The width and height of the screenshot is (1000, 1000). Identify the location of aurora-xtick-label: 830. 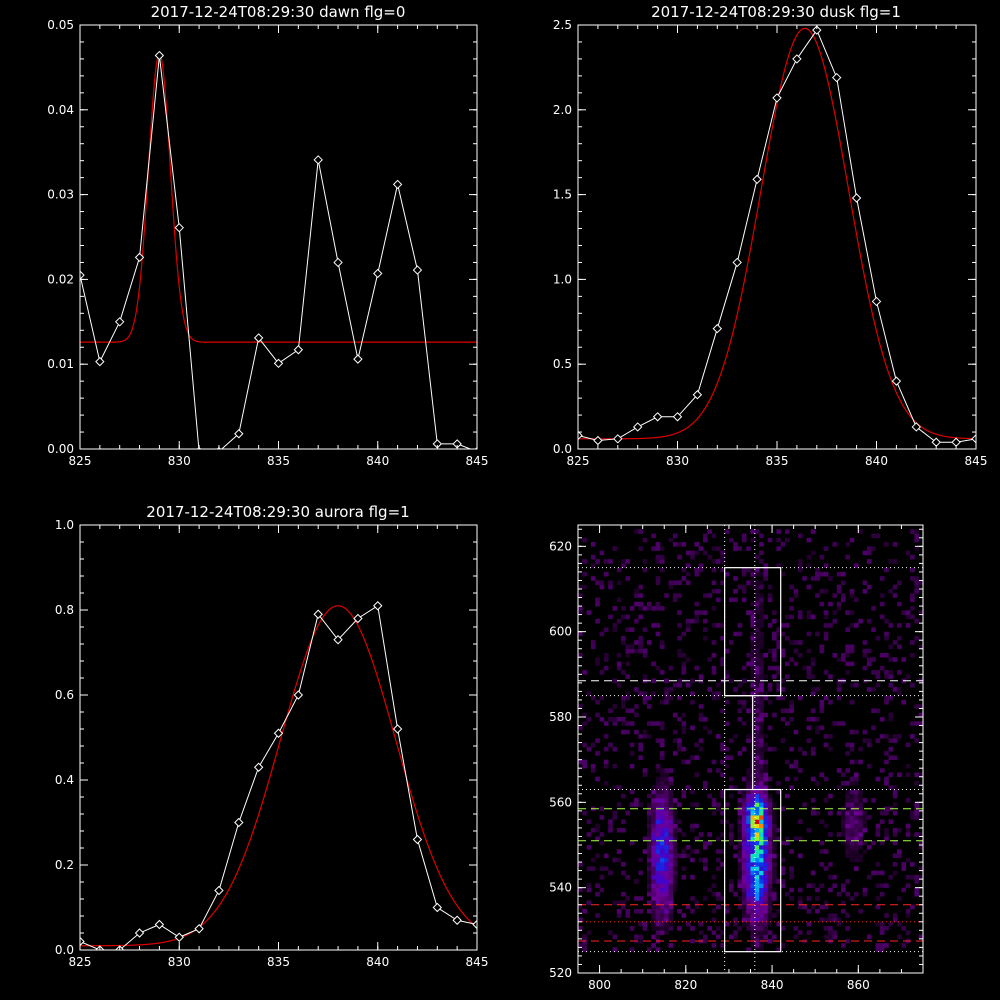
(179, 962).